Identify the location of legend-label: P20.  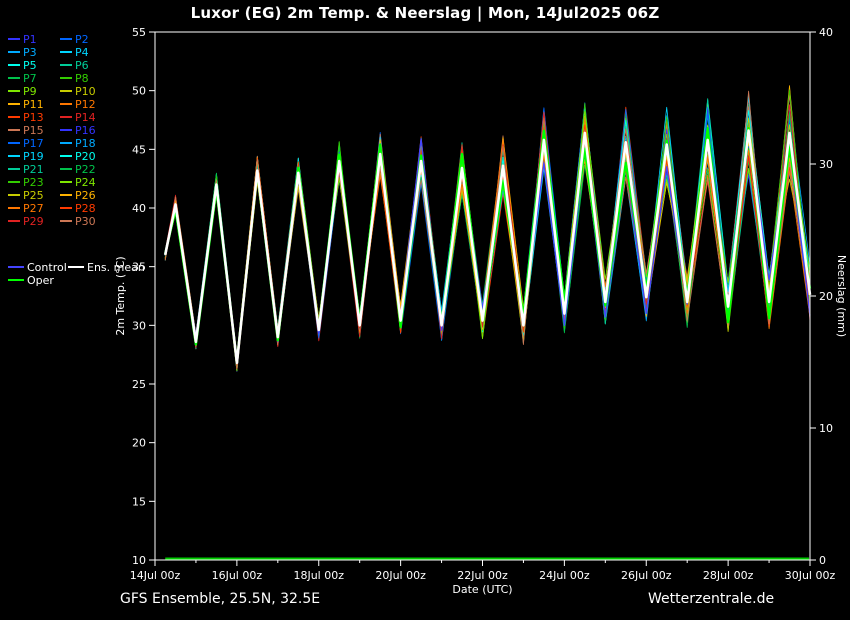
(85, 156).